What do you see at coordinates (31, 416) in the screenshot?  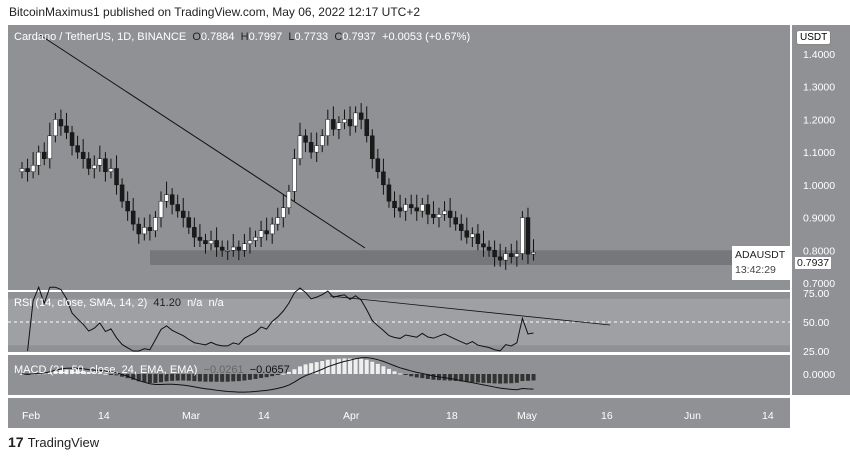 I see `time-tick: Feb` at bounding box center [31, 416].